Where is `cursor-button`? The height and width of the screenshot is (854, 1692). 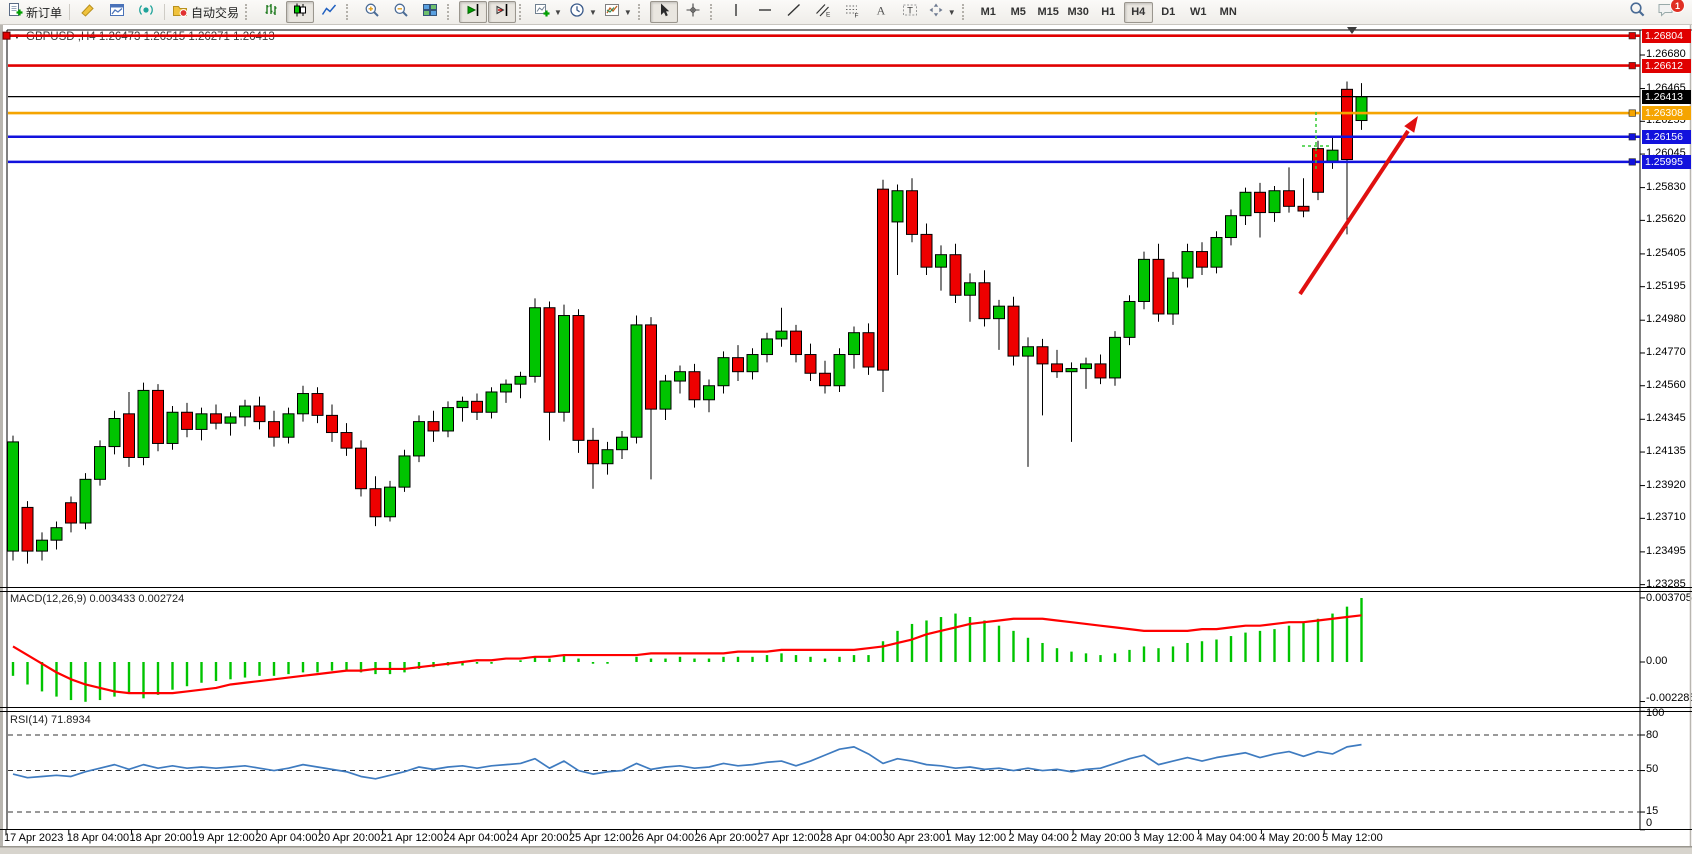 cursor-button is located at coordinates (663, 12).